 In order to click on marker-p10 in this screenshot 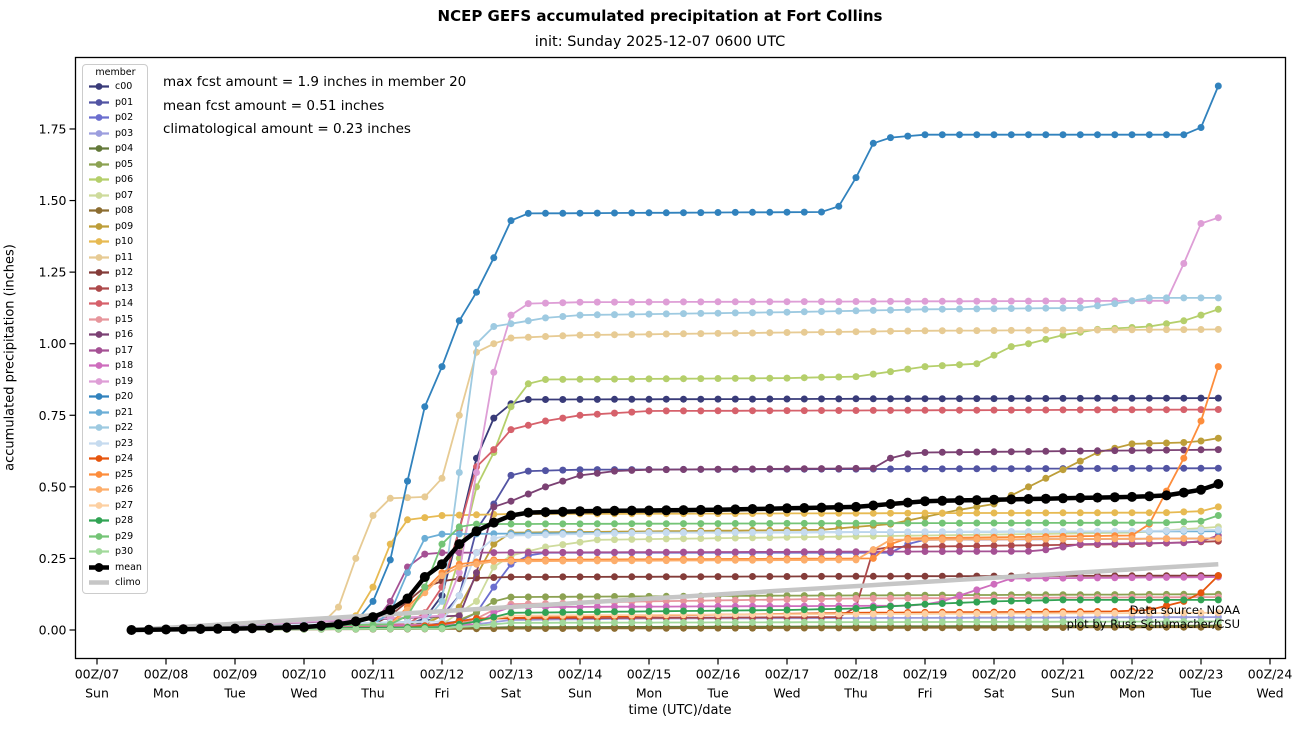, I will do `click(925, 513)`.